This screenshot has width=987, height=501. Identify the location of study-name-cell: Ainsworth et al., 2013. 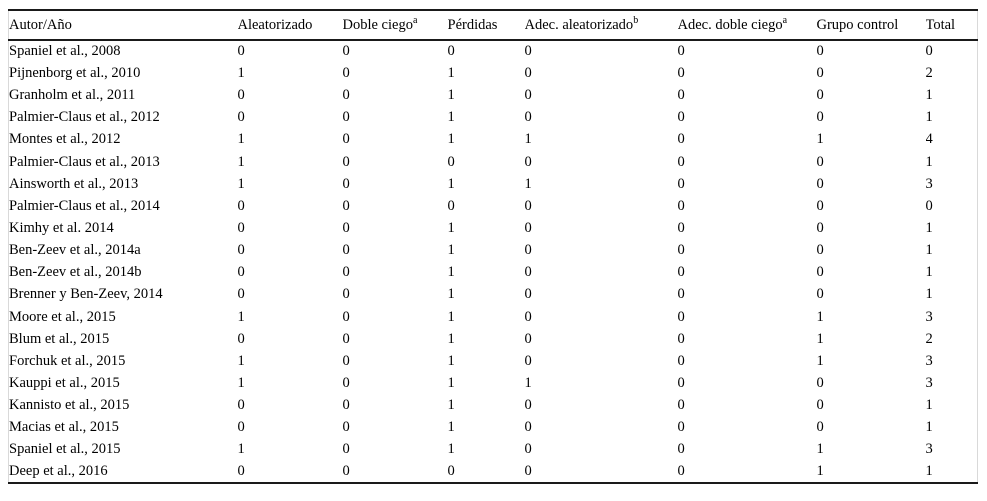
(74, 183).